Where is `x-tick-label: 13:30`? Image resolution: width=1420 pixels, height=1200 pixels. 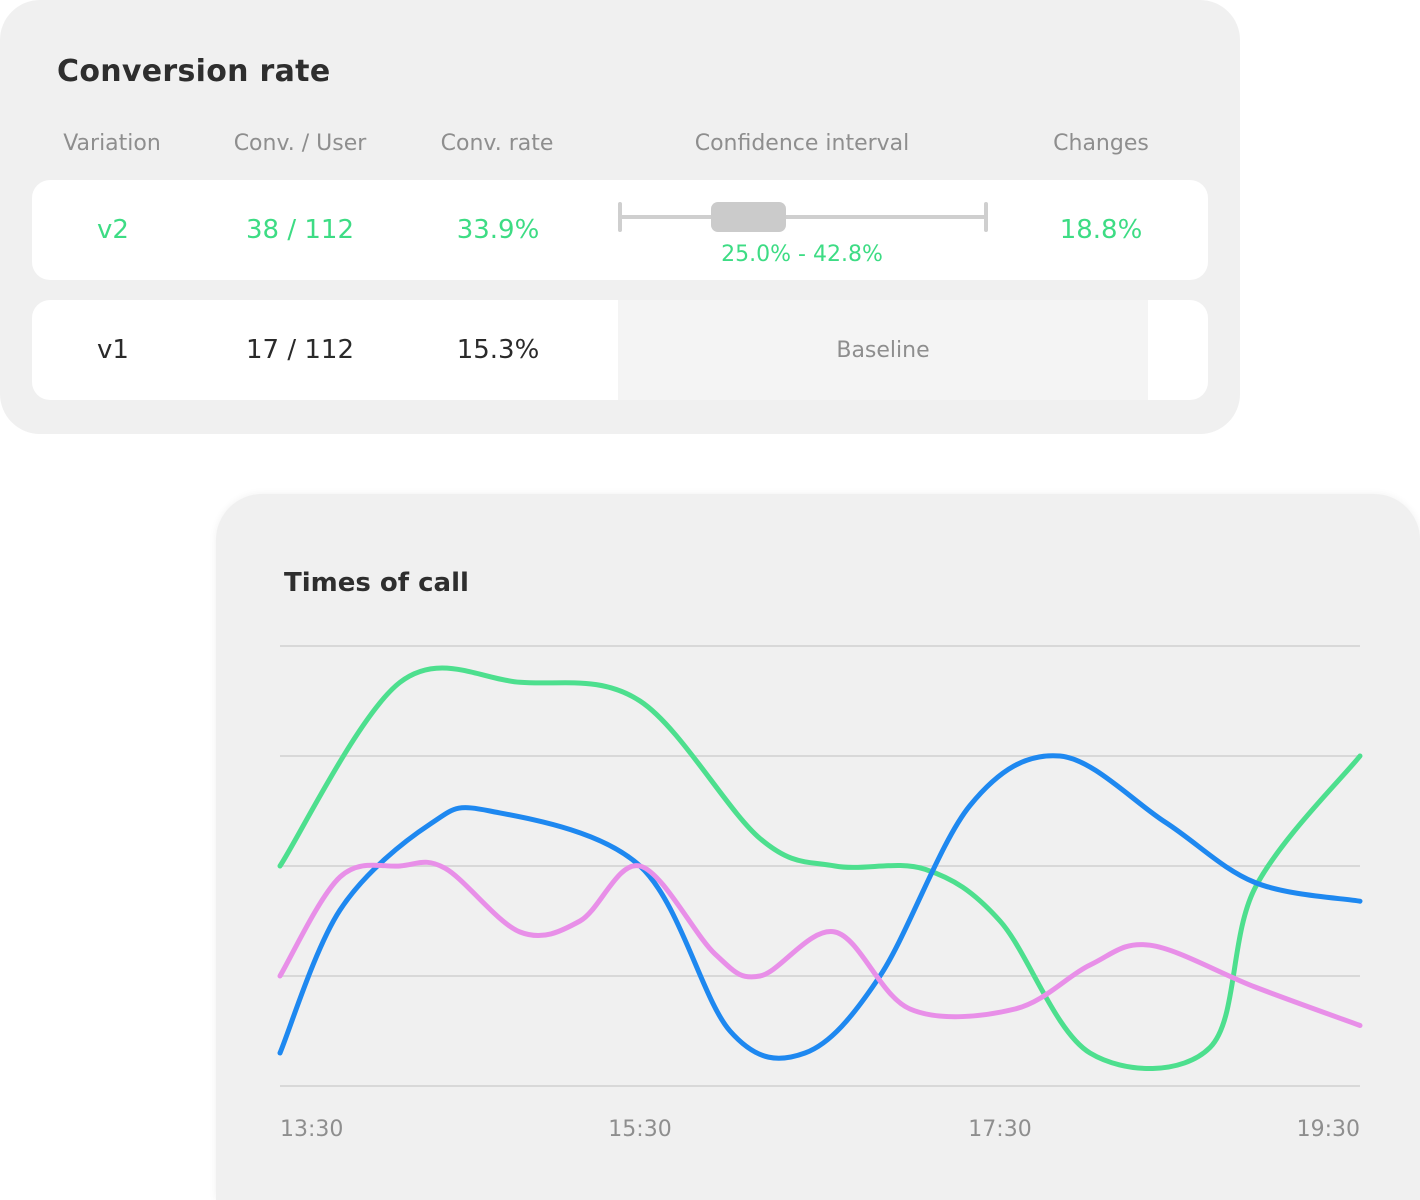 x-tick-label: 13:30 is located at coordinates (311, 1129).